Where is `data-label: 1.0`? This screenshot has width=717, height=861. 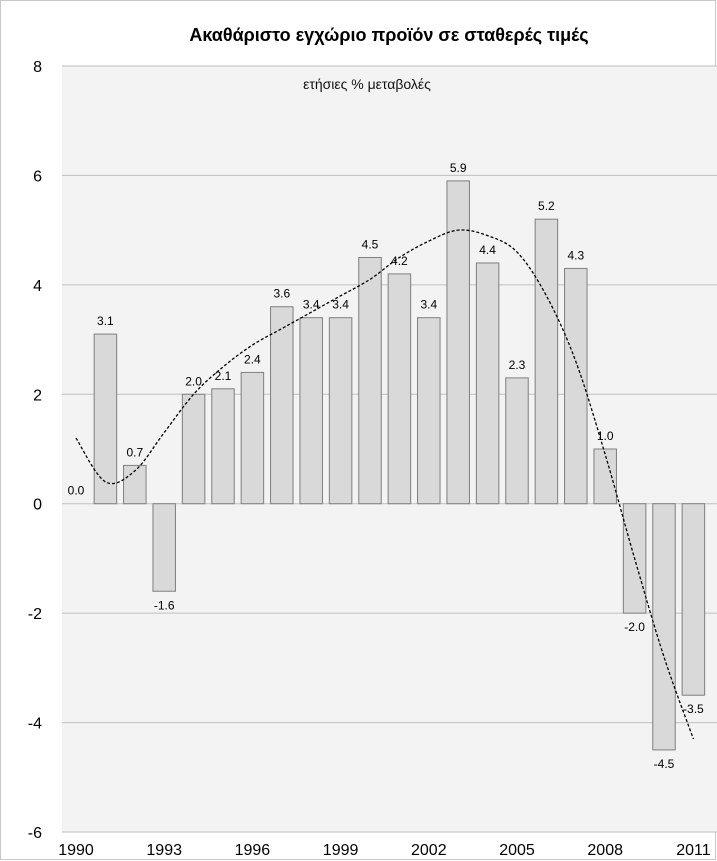
data-label: 1.0 is located at coordinates (605, 436).